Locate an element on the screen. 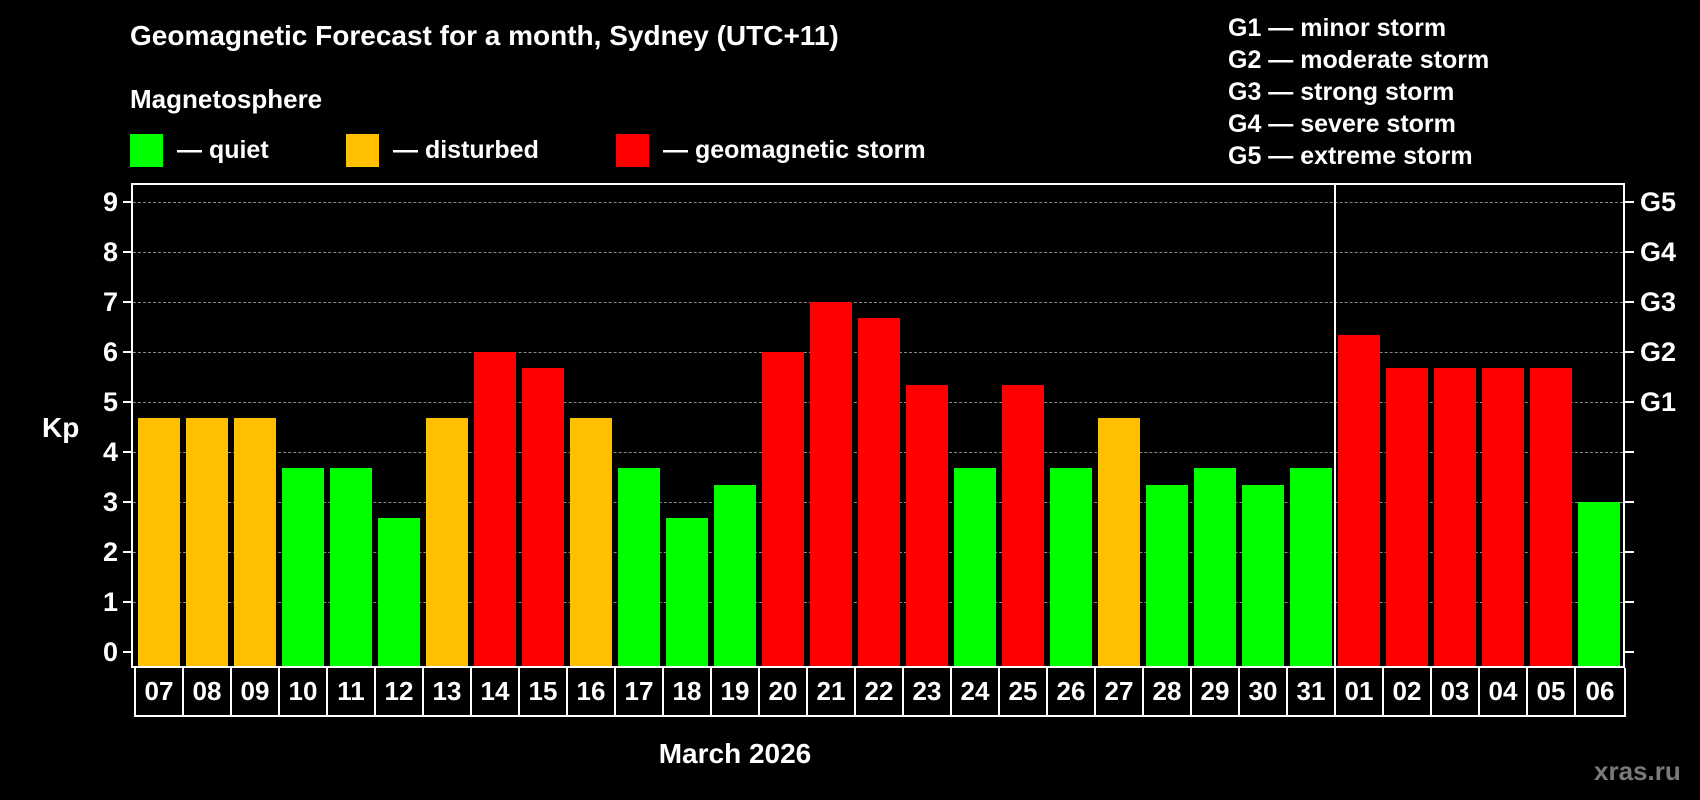 This screenshot has width=1700, height=800. date-label: 05 is located at coordinates (1552, 691).